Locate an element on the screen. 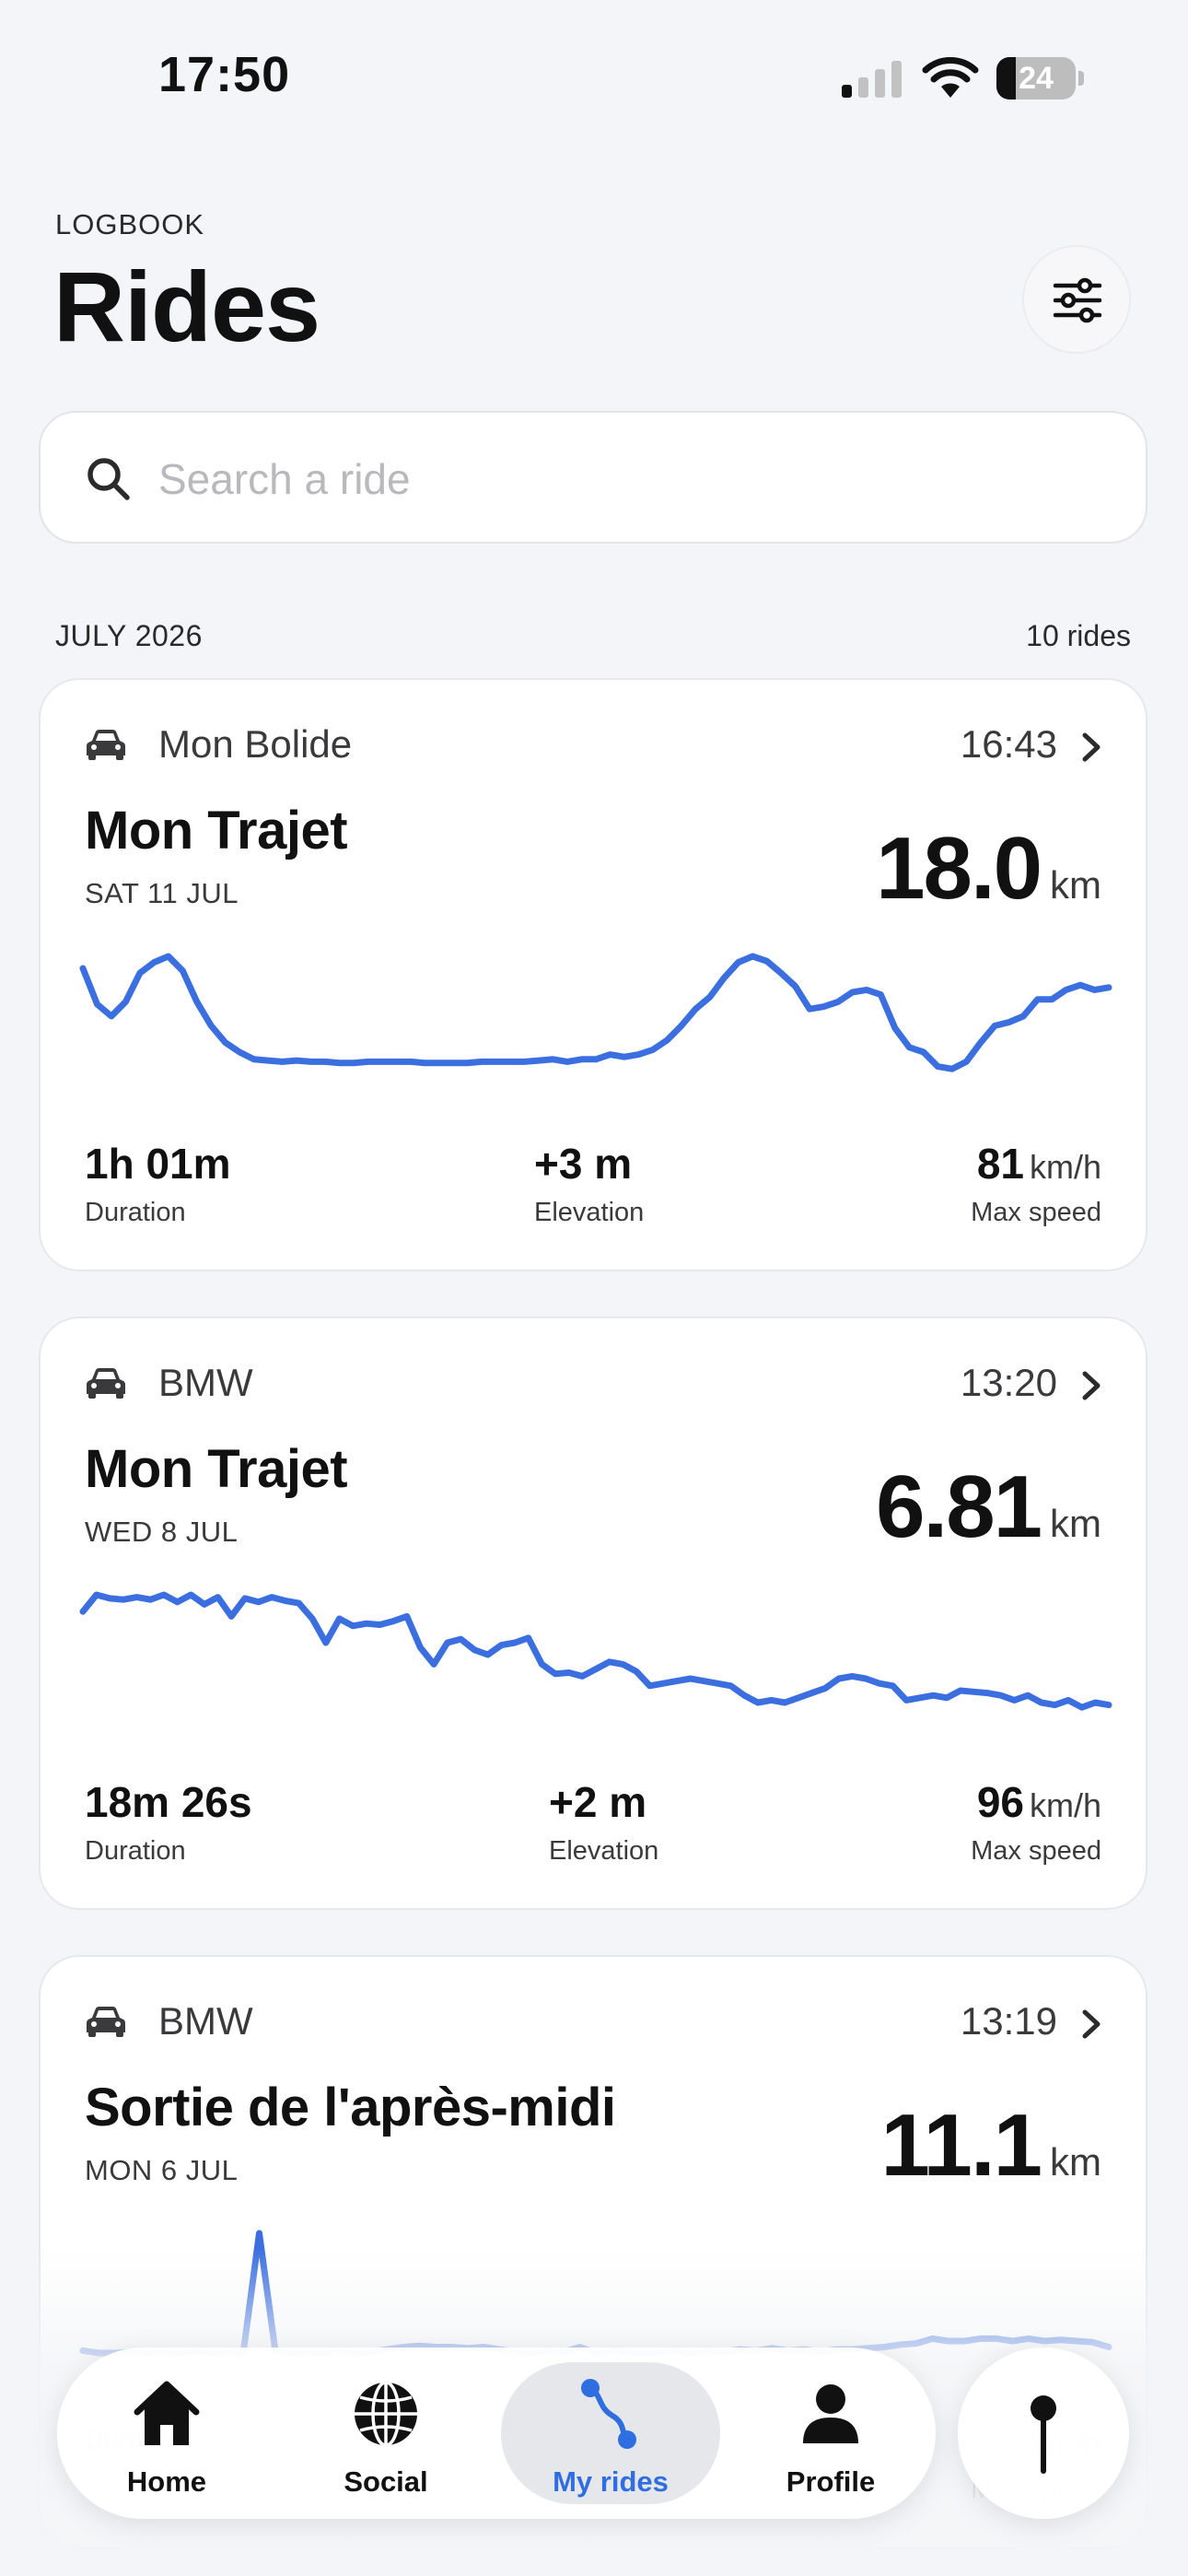 The width and height of the screenshot is (1188, 2576). ride-duration-value: 18m 26s is located at coordinates (168, 1802).